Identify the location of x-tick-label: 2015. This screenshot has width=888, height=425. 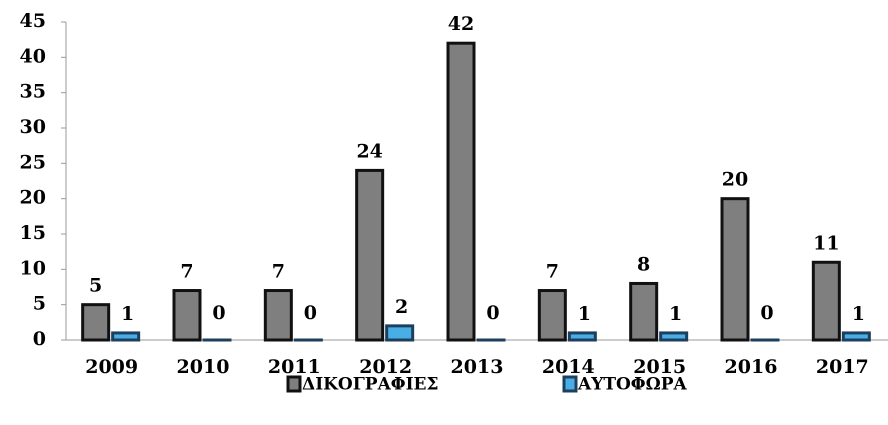
(659, 367).